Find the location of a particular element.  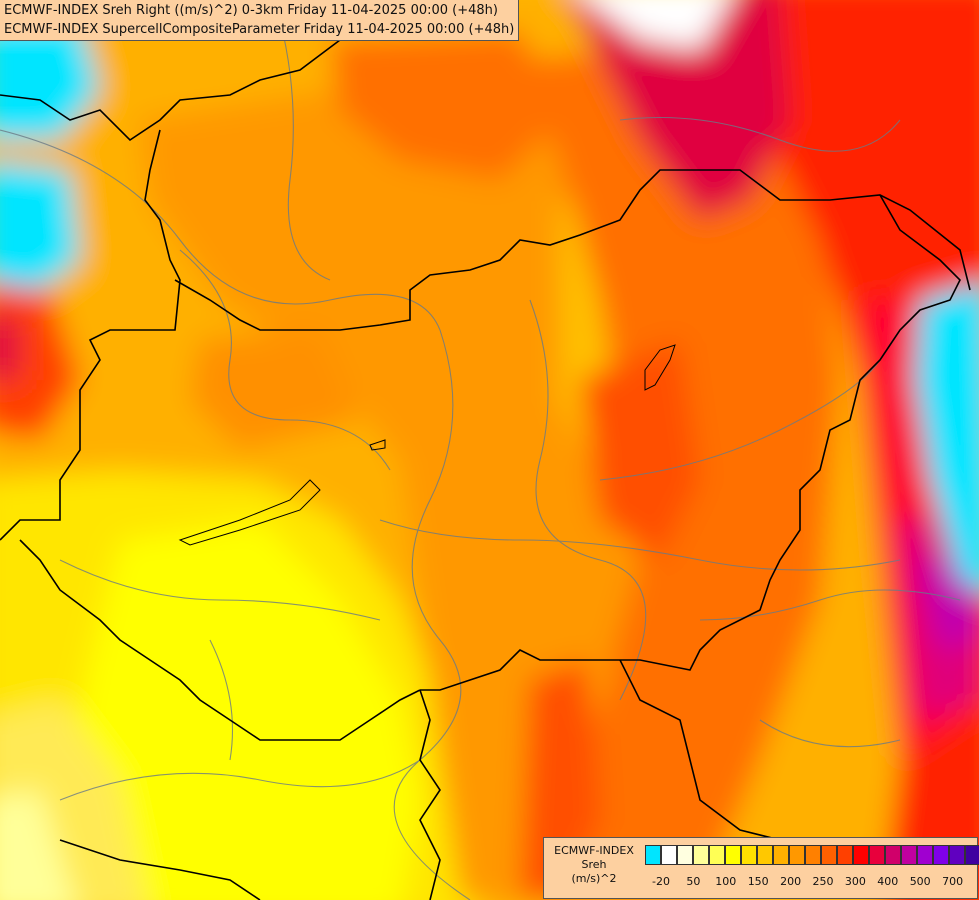

legend-tick-label: 500 is located at coordinates (920, 881).